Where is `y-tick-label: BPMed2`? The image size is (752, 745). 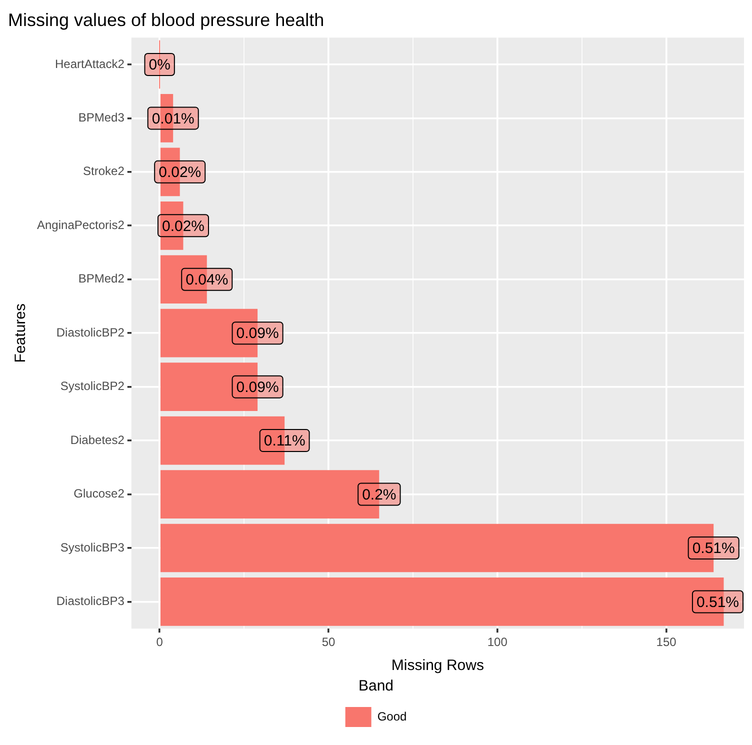 y-tick-label: BPMed2 is located at coordinates (101, 279).